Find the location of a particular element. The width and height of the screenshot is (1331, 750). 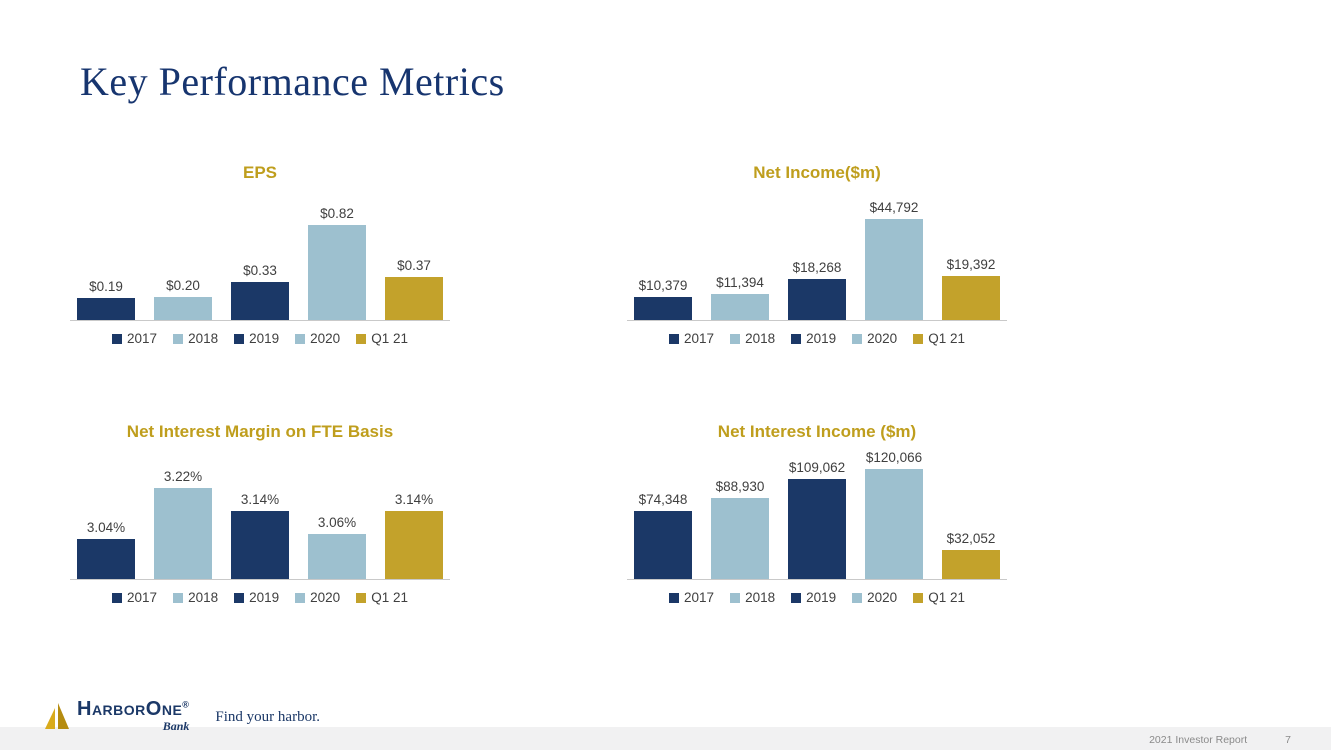

bar-value-label: $120,066 is located at coordinates (894, 458).